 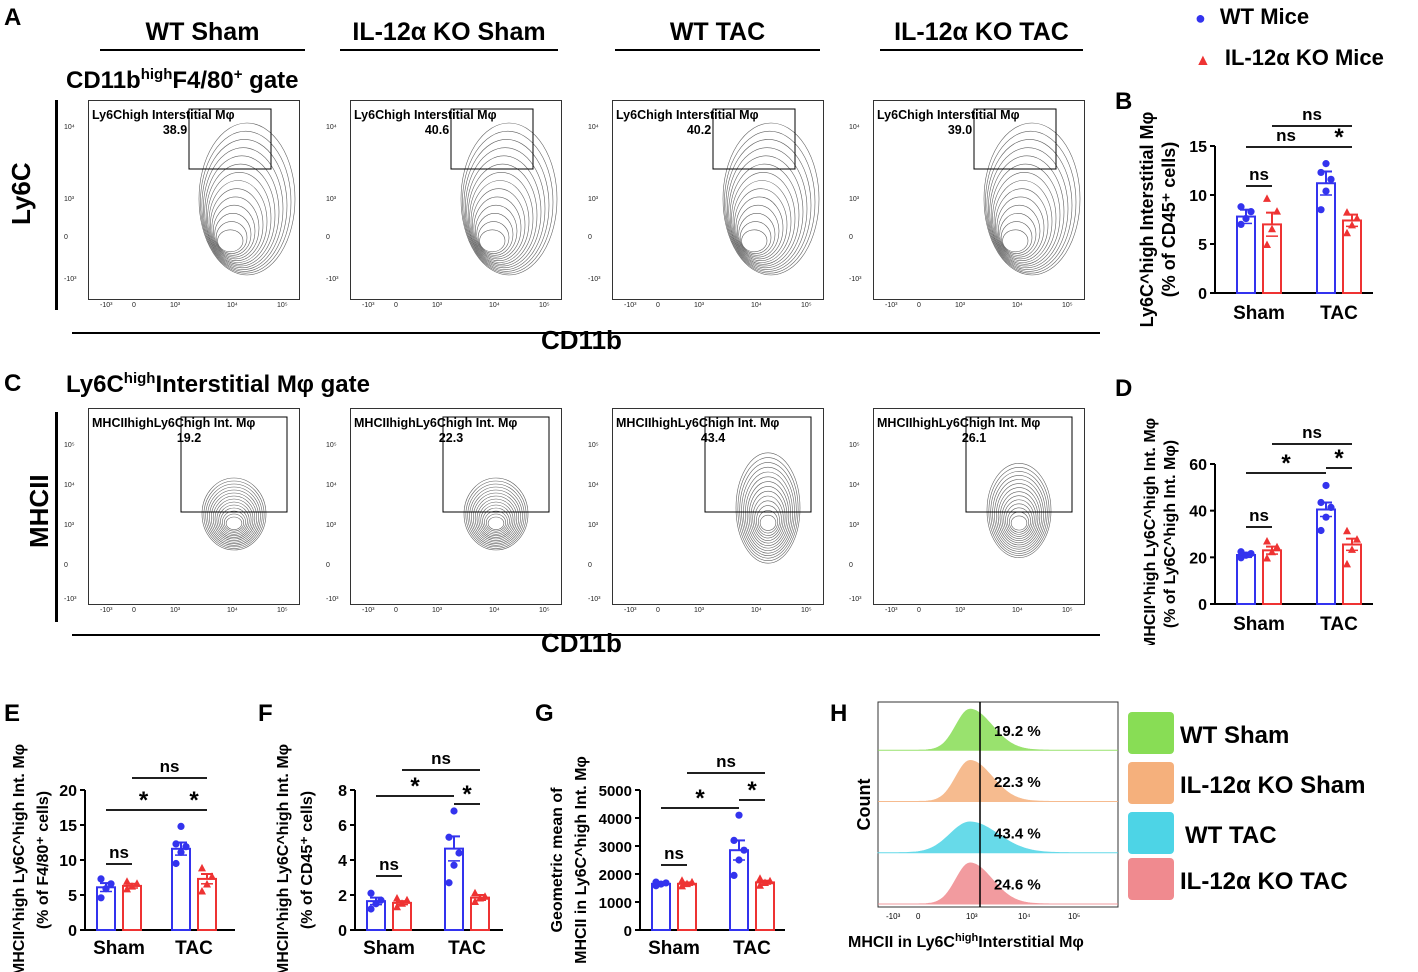 What do you see at coordinates (756, 610) in the screenshot?
I see `flow-xtick-label: 10⁴` at bounding box center [756, 610].